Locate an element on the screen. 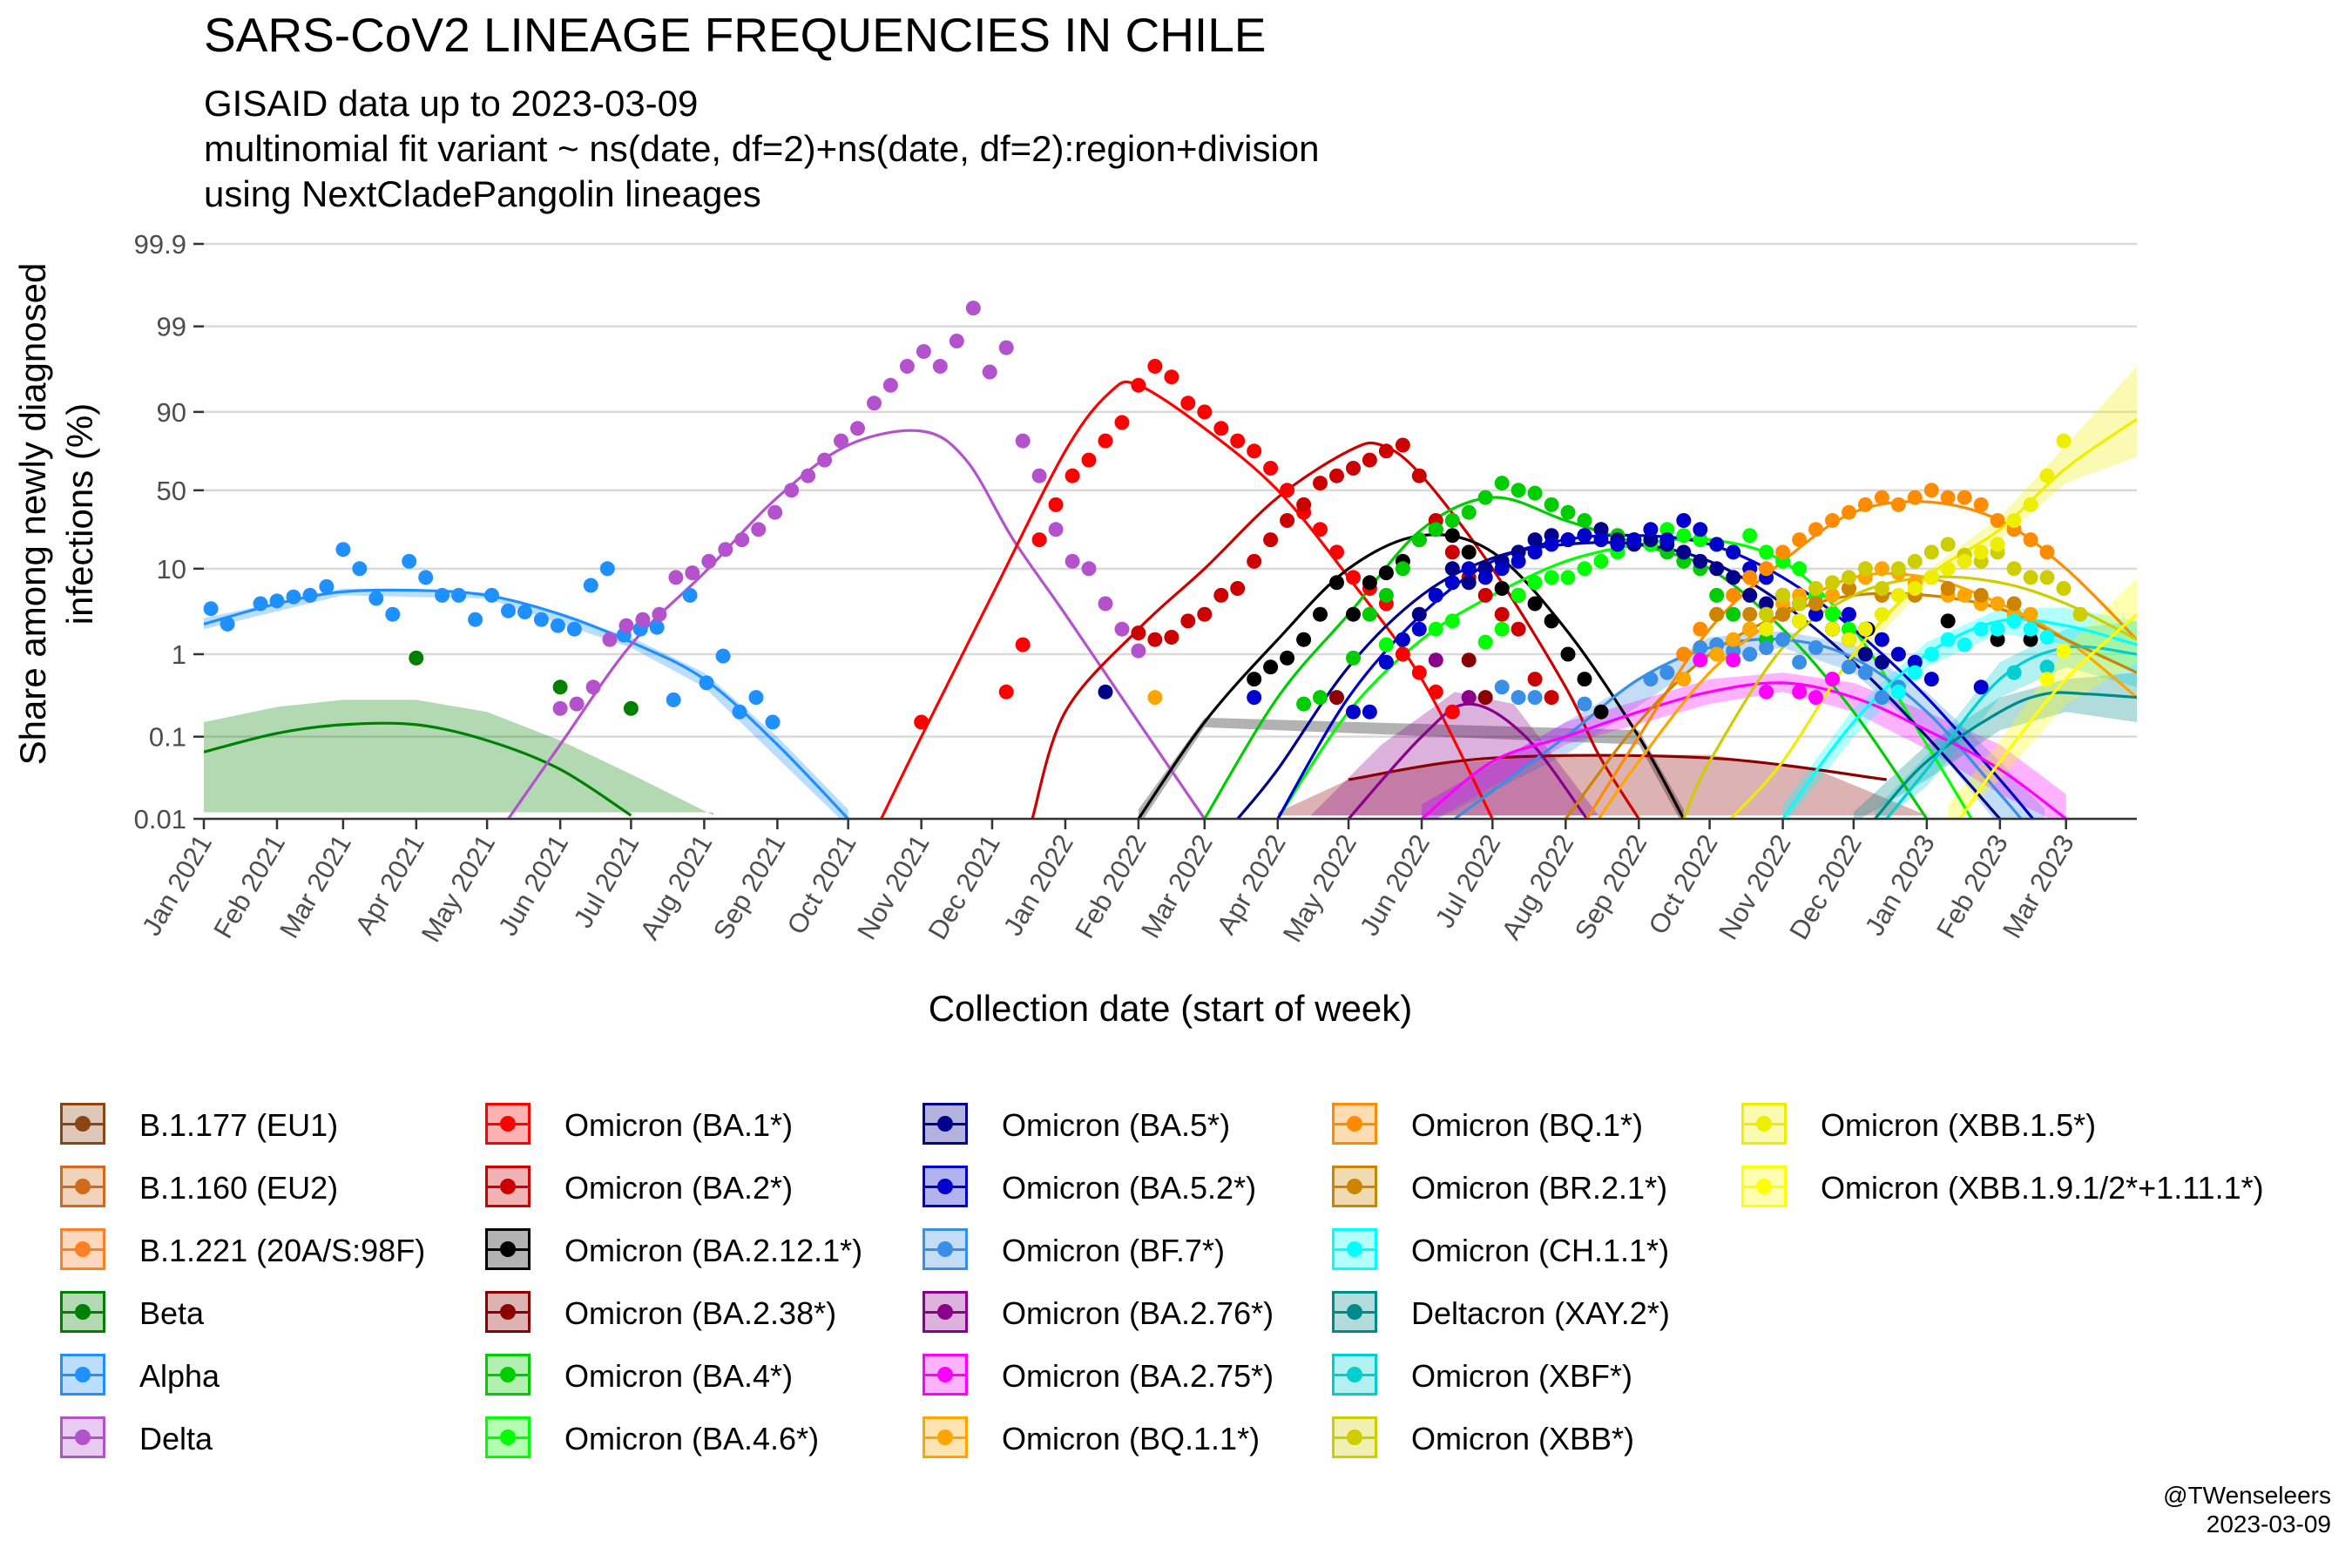  point-beta is located at coordinates (416, 658).